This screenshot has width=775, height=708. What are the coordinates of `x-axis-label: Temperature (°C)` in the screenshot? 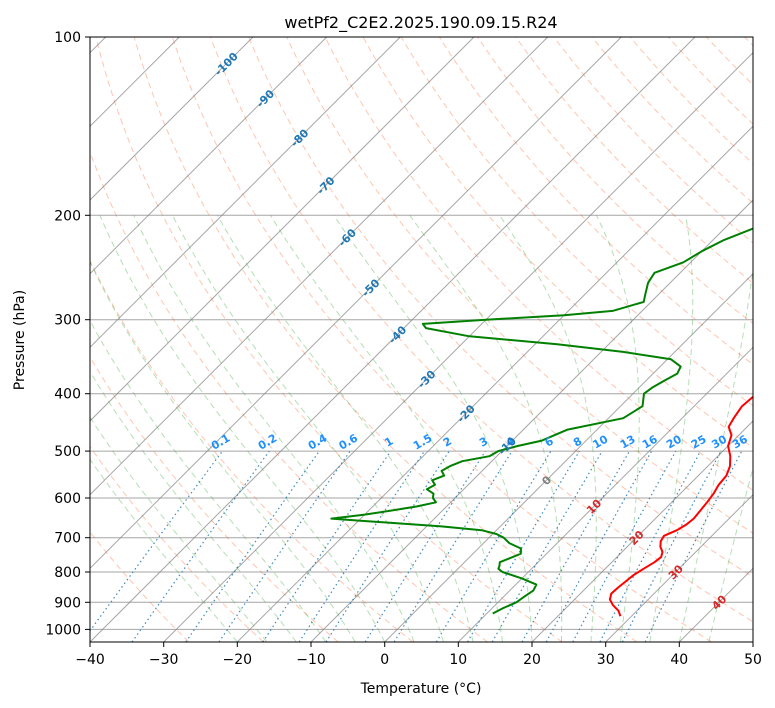 It's located at (421, 689).